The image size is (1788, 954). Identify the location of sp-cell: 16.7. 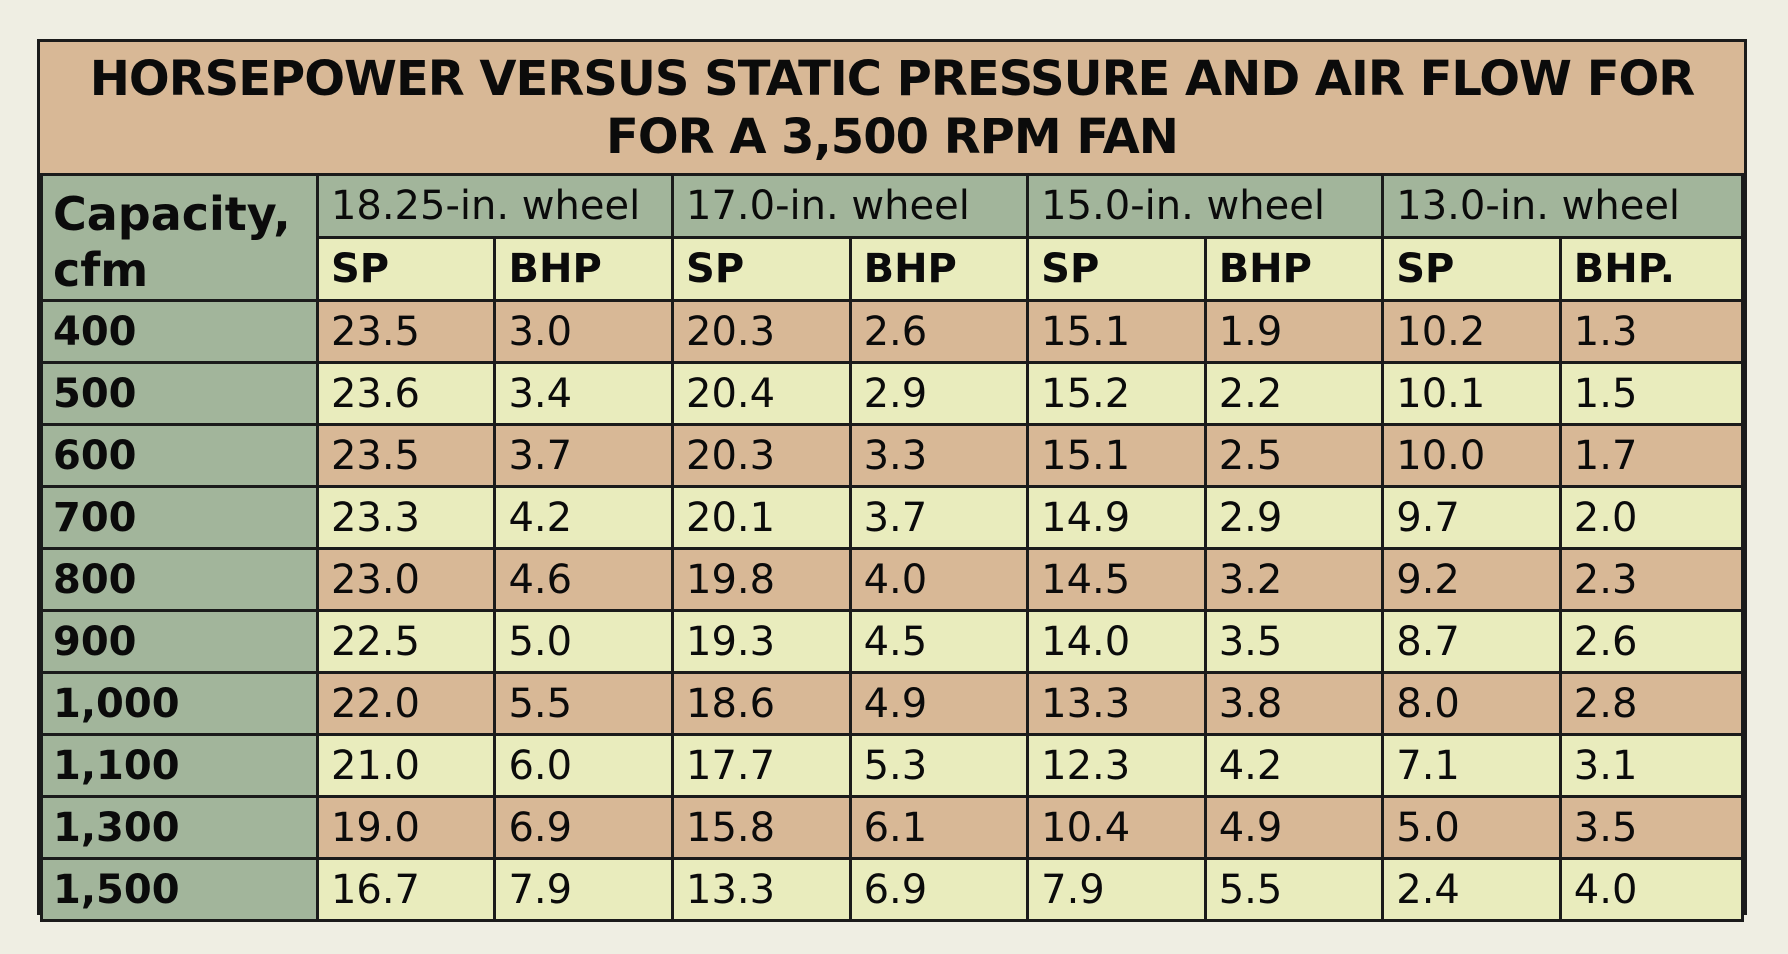
(406, 889).